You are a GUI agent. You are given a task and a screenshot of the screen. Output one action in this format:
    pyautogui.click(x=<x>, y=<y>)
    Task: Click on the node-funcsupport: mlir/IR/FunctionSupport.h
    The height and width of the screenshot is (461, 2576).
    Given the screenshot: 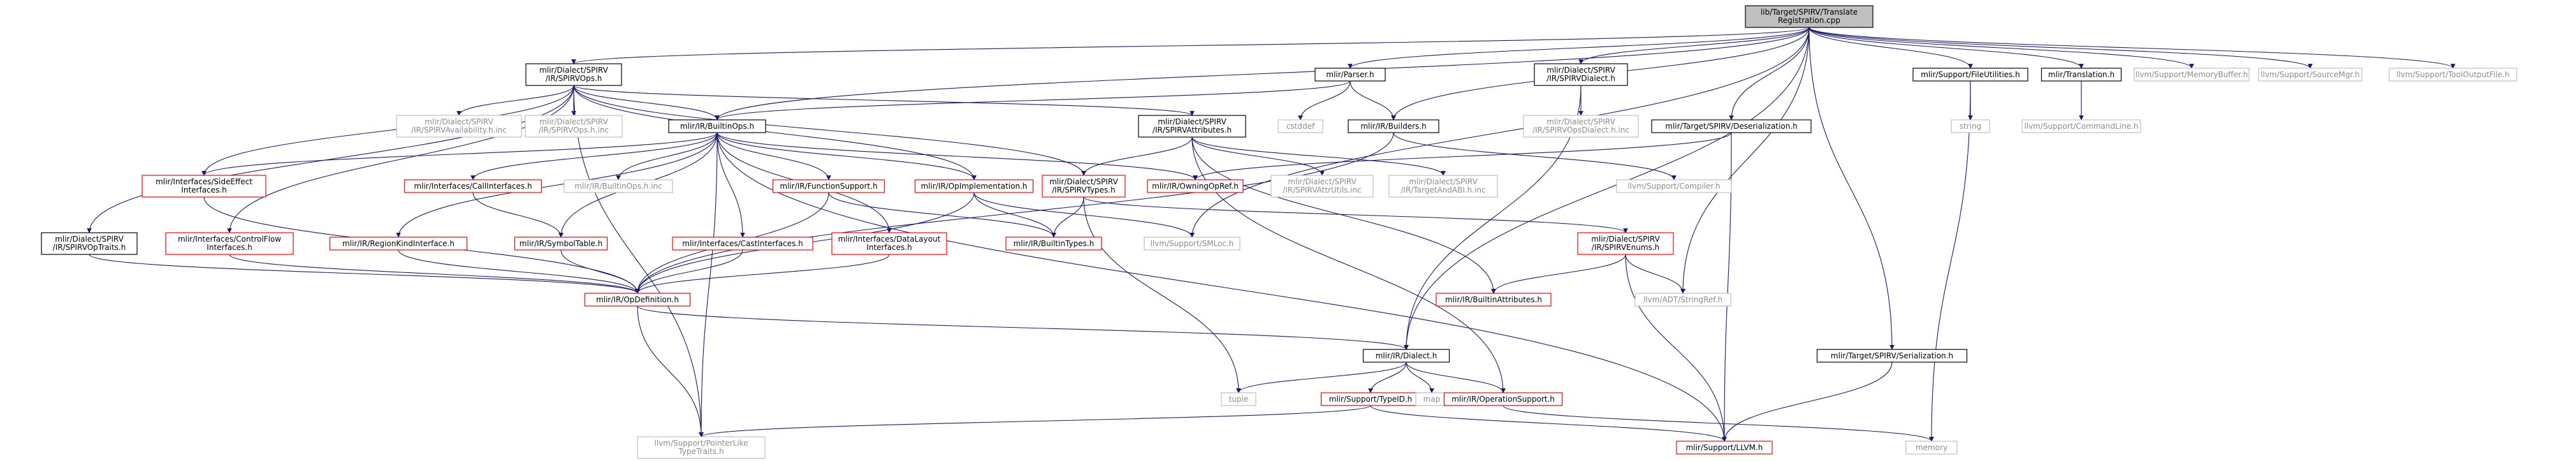 What is the action you would take?
    pyautogui.click(x=828, y=186)
    